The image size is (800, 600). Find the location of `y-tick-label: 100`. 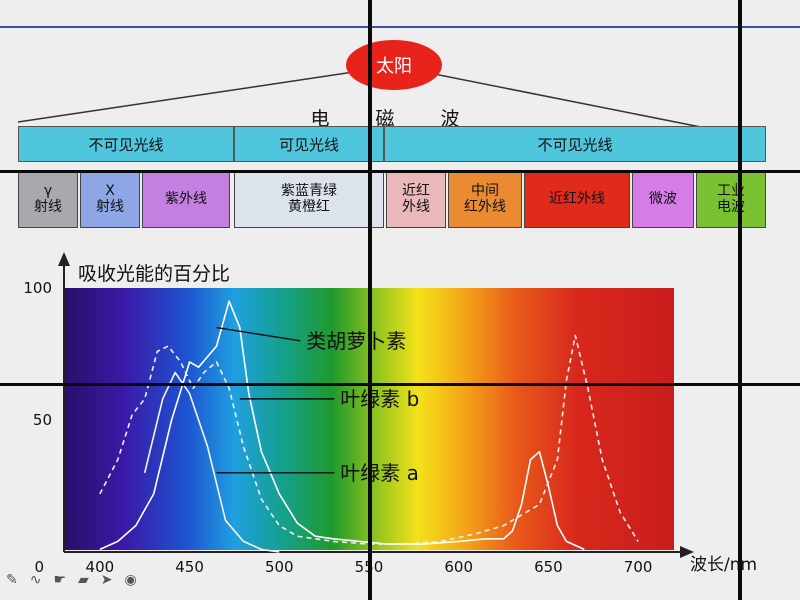

y-tick-label: 100 is located at coordinates (37, 288).